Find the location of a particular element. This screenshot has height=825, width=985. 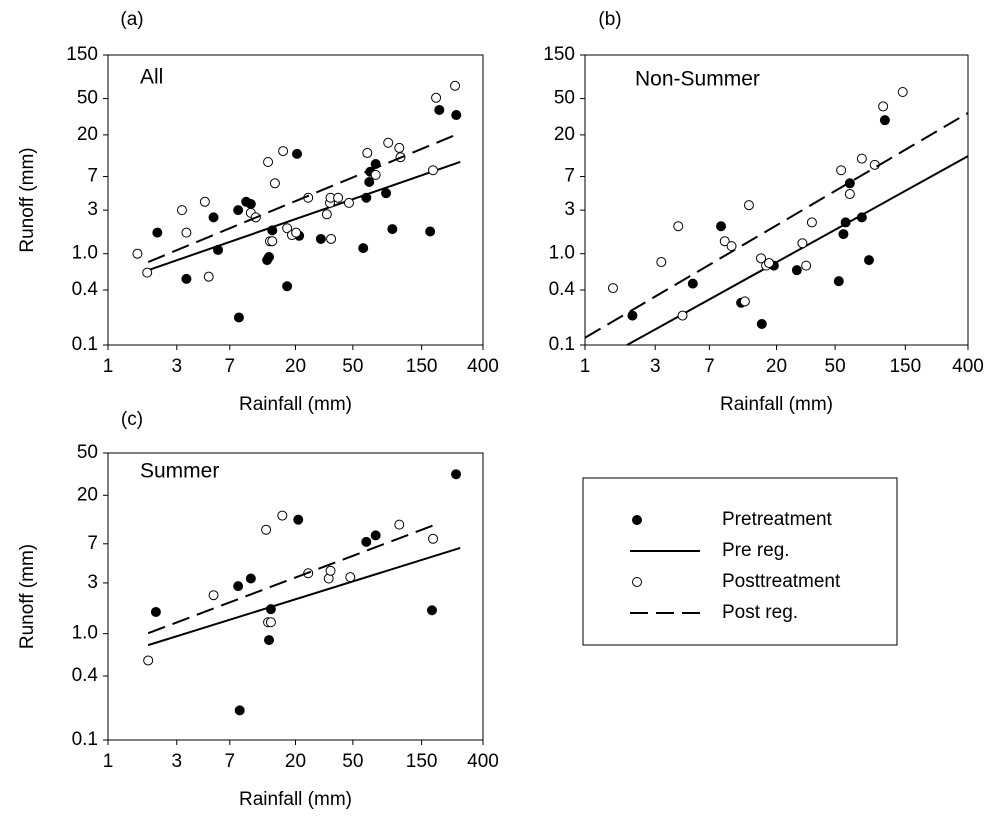

y-tick-label: 1.0 is located at coordinates (85, 633).